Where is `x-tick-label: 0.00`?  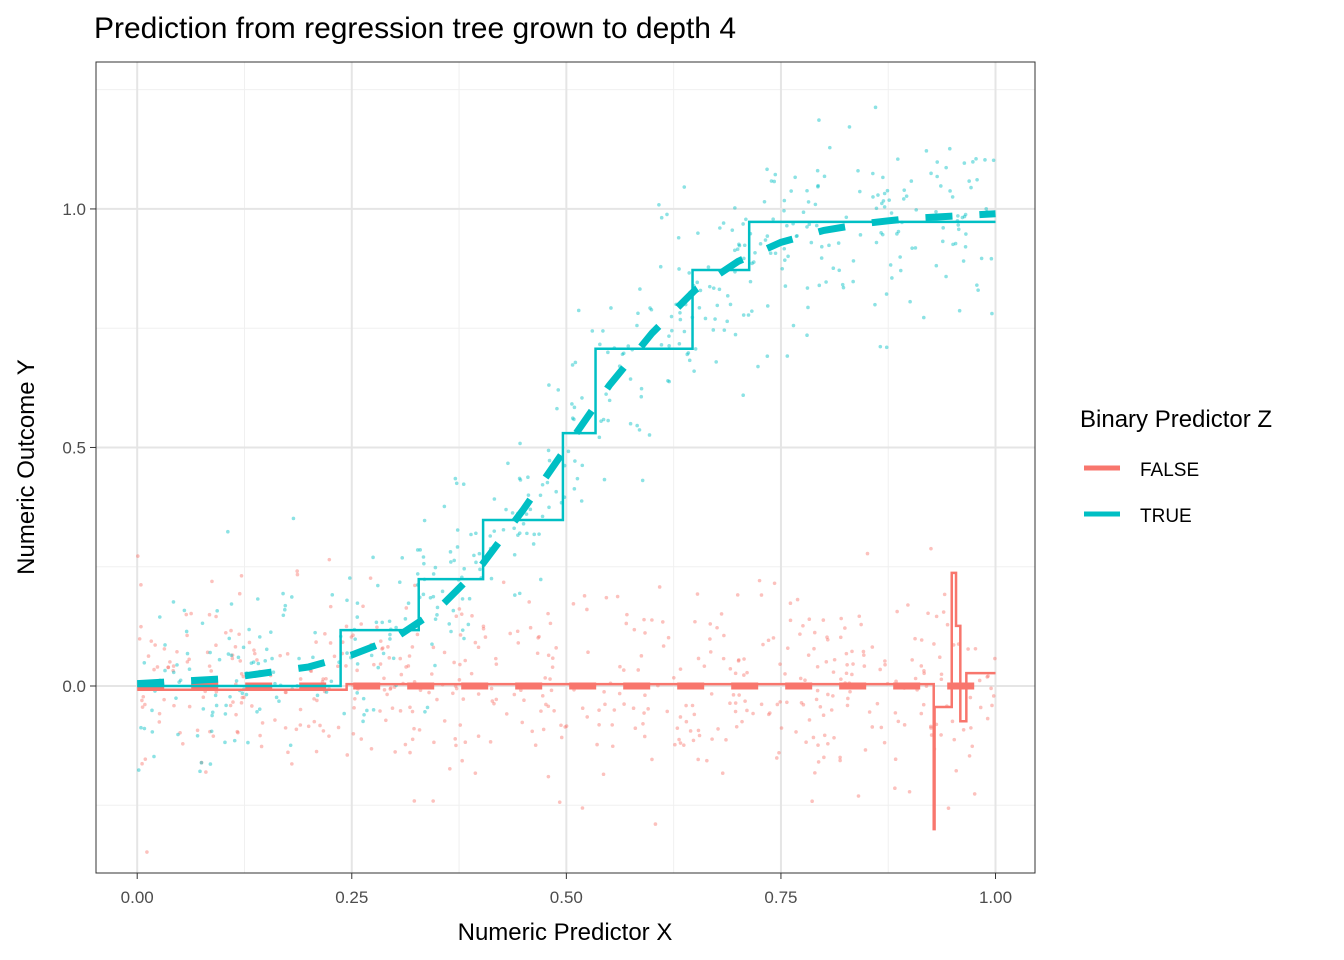 x-tick-label: 0.00 is located at coordinates (137, 897).